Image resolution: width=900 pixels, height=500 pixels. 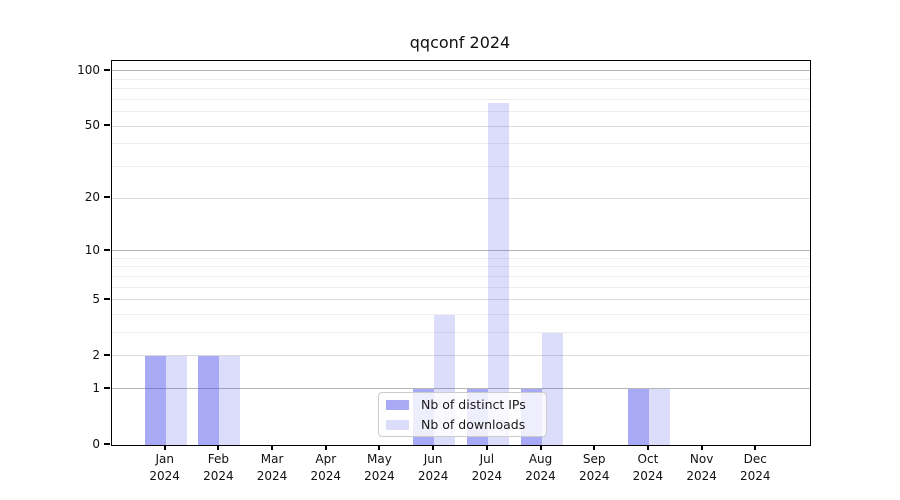 What do you see at coordinates (473, 404) in the screenshot?
I see `legend-label-distinct-ips: Nb of distinct IPs` at bounding box center [473, 404].